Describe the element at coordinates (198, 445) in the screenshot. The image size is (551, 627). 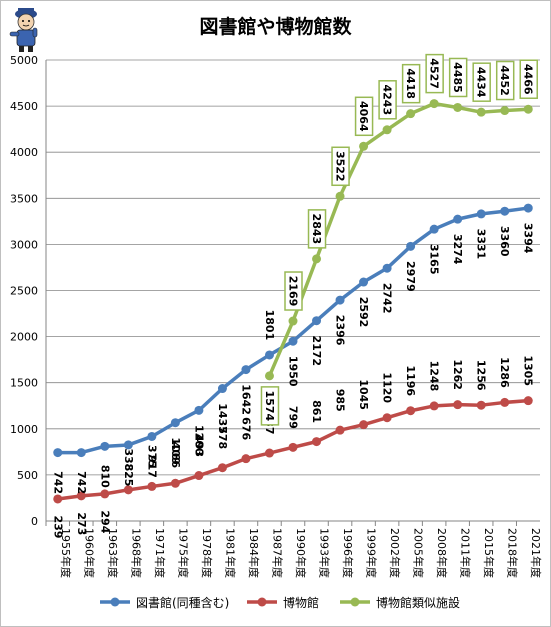
I see `data-label-museum: 493` at that location.